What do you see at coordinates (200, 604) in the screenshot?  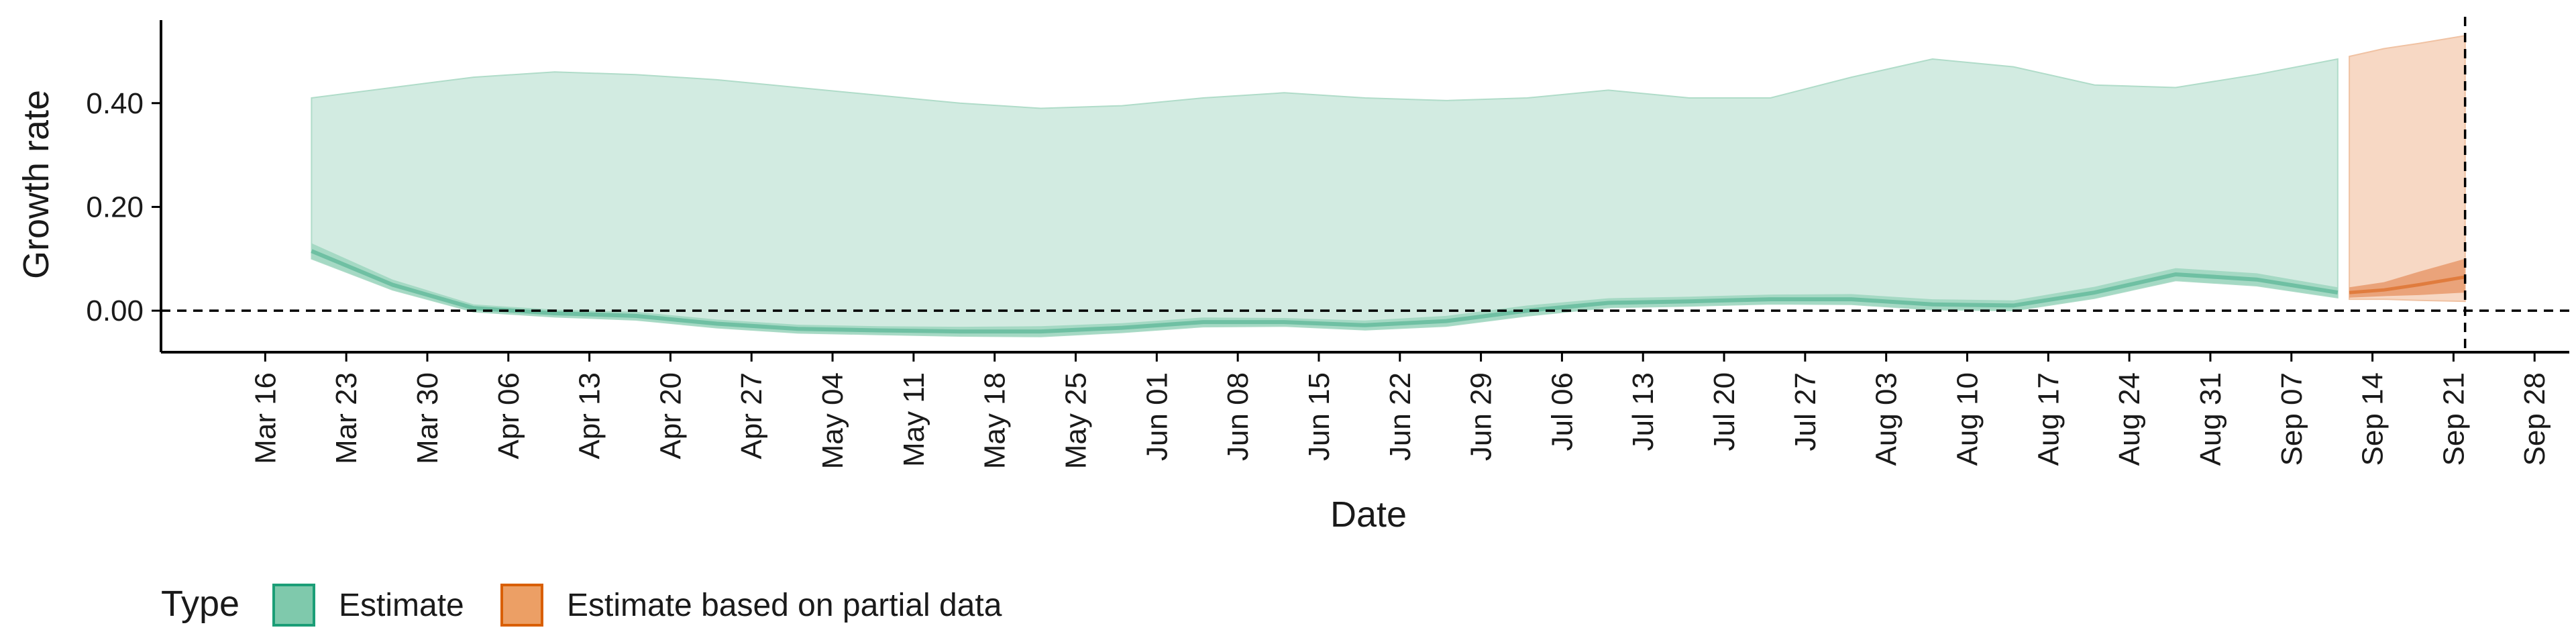 I see `legend-title: Type` at bounding box center [200, 604].